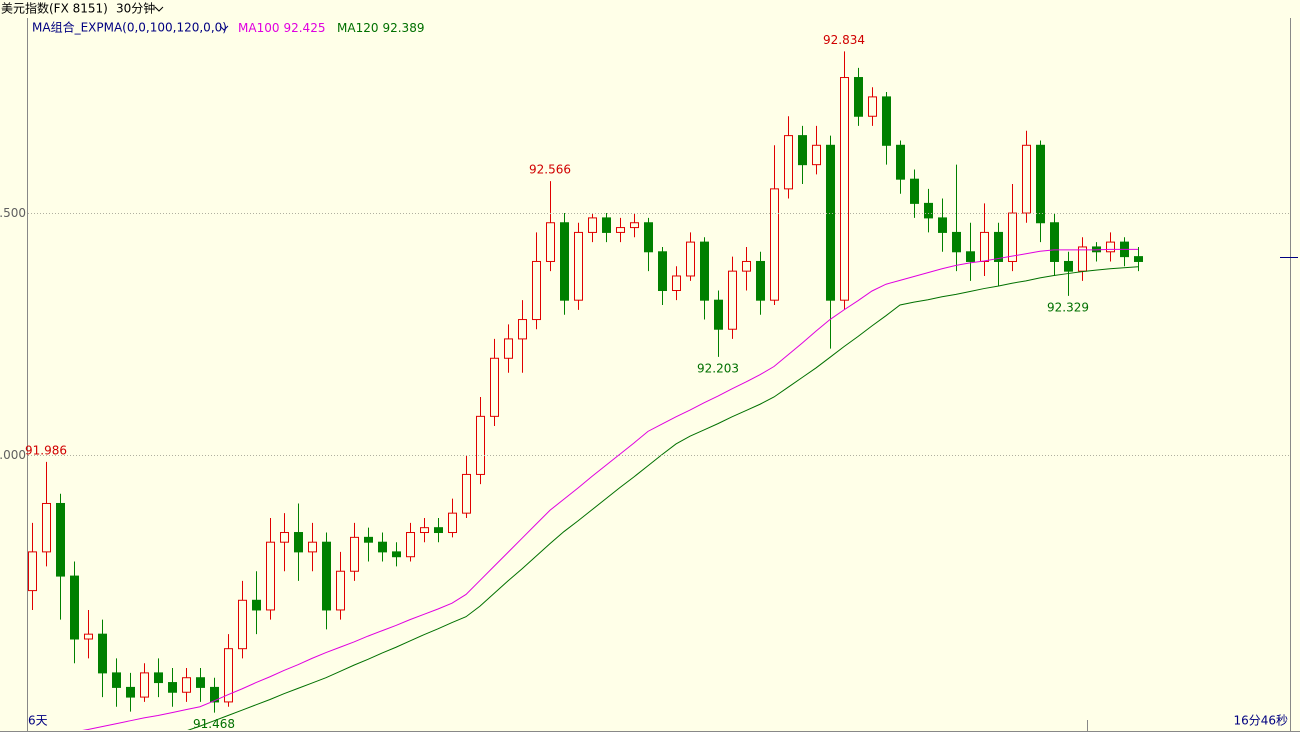  Describe the element at coordinates (224, 28) in the screenshot. I see `indicator-chevron` at that location.